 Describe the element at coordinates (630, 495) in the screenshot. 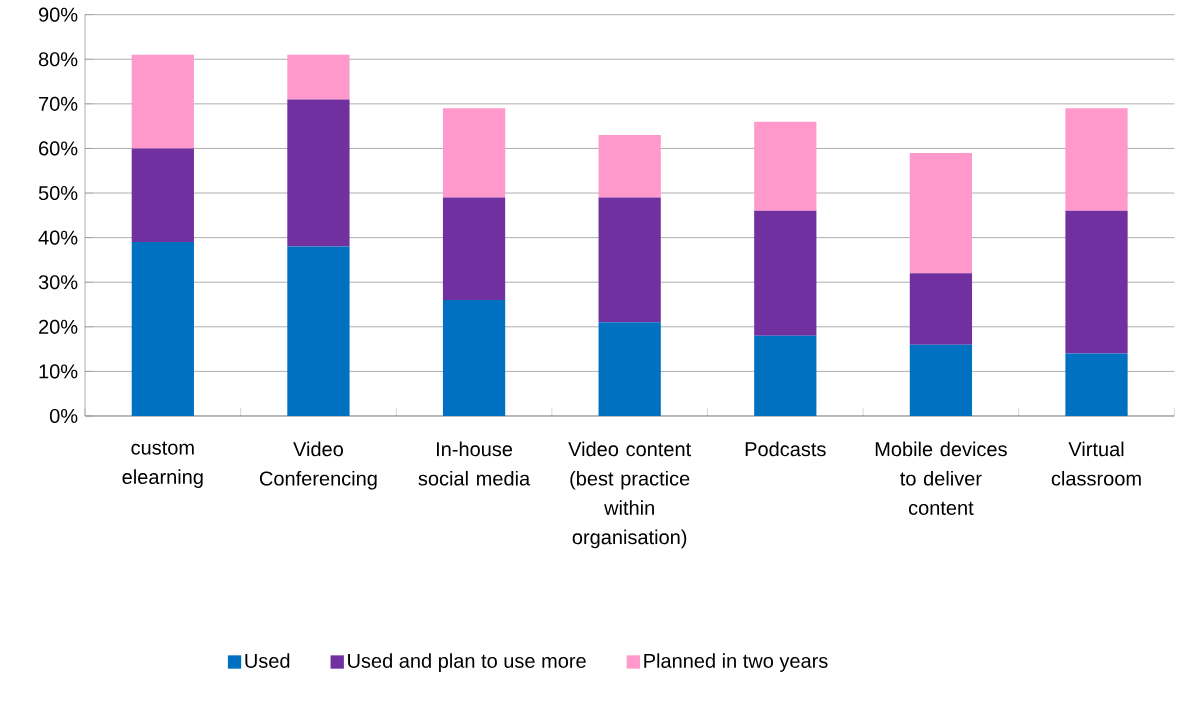

I see `x-tick-label: Video content (best practice within organisation)` at that location.